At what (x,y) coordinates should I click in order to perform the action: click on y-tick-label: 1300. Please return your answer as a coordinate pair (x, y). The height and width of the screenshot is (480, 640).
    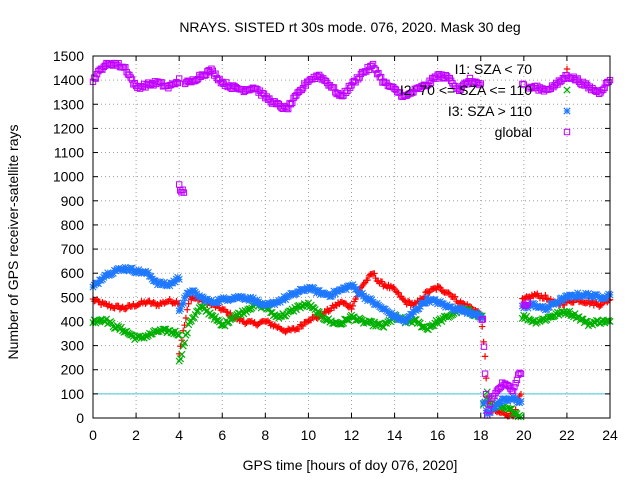
    Looking at the image, I should click on (68, 104).